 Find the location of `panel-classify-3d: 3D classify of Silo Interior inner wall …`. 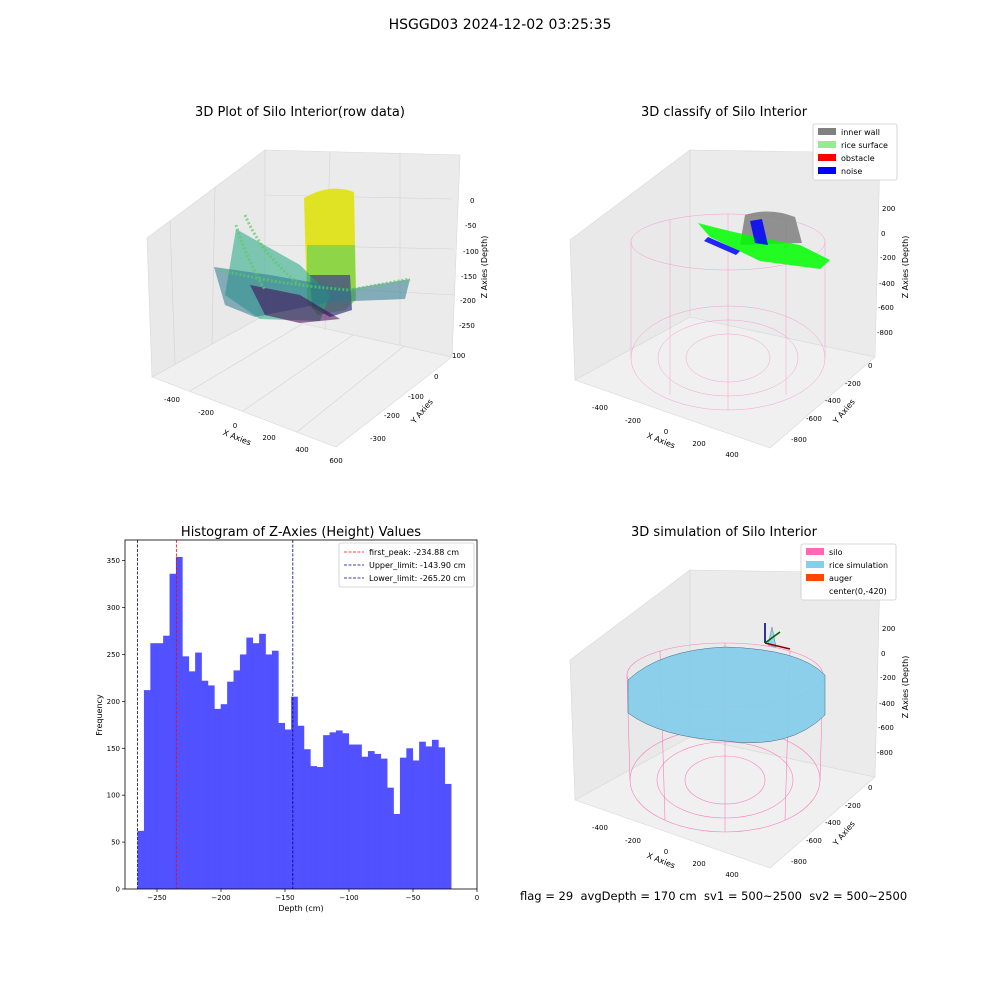

panel-classify-3d: 3D classify of Silo Interior inner wall … is located at coordinates (739, 282).